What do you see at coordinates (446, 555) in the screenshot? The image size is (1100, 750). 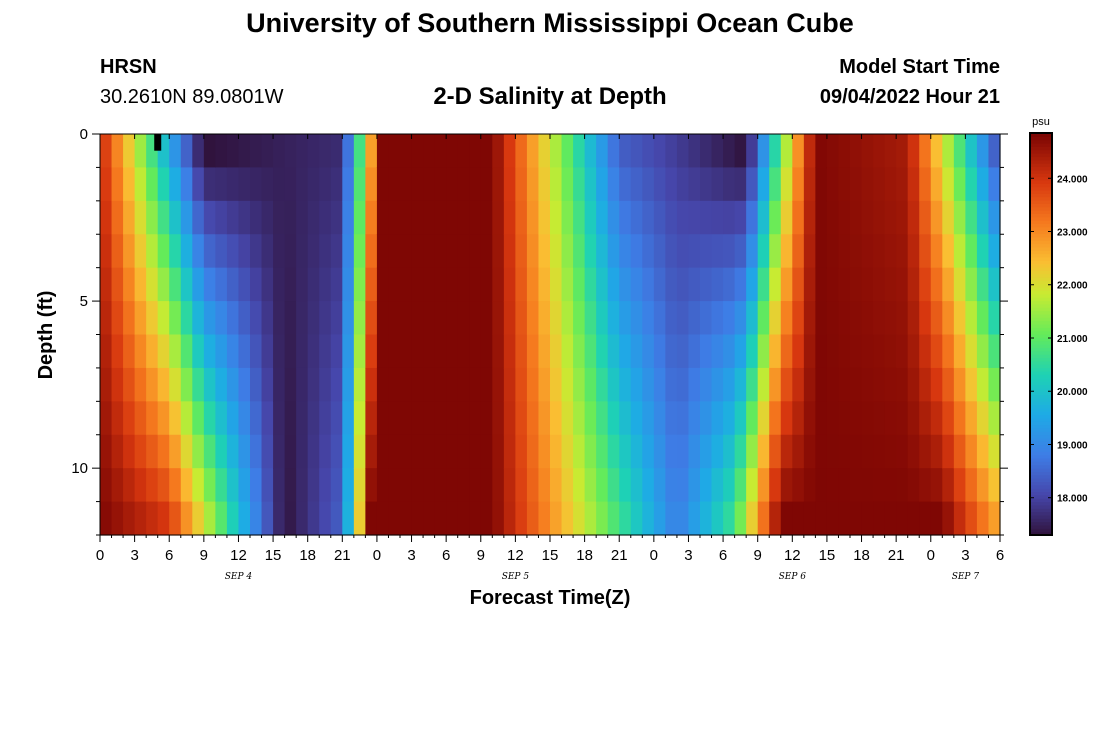 I see `x-tick-label: 6` at bounding box center [446, 555].